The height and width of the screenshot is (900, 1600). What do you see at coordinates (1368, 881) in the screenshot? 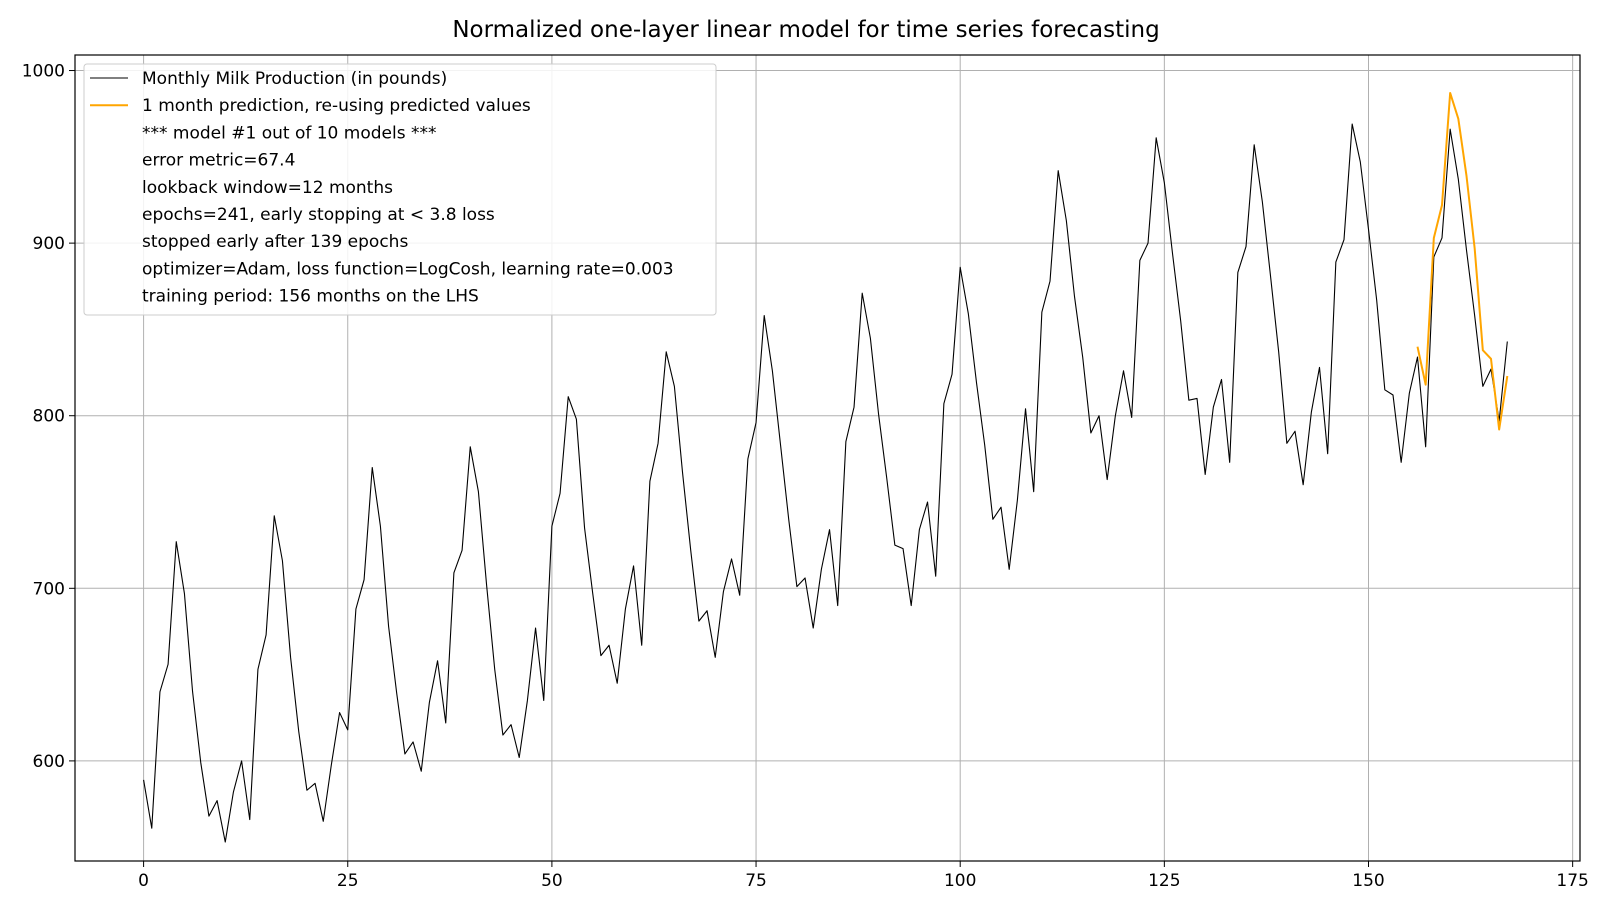
I see `x-tick-label: 150` at bounding box center [1368, 881].